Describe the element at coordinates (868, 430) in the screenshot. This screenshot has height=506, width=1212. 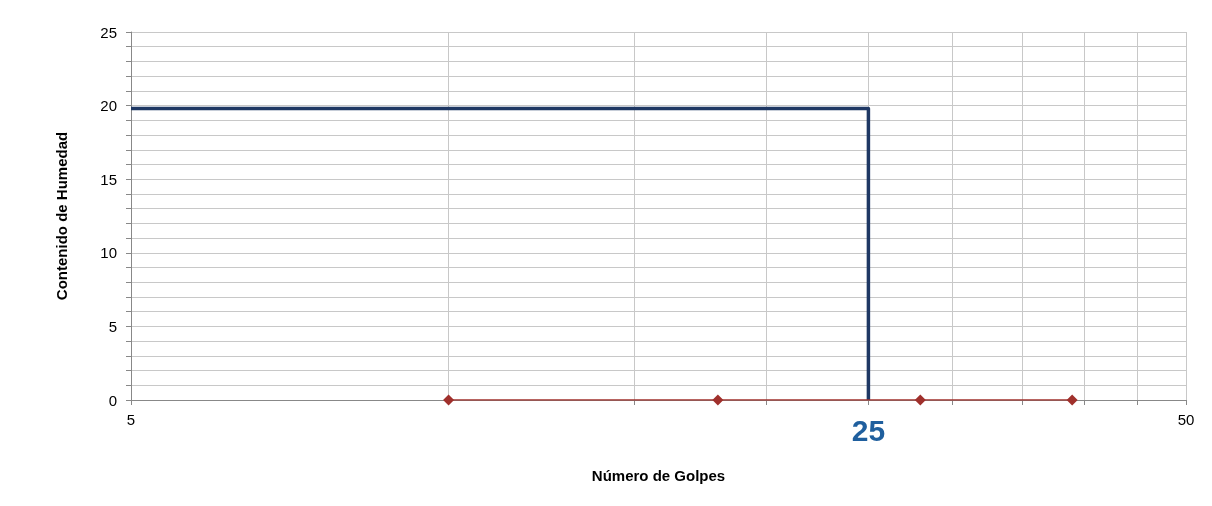
I see `annotation: 25` at that location.